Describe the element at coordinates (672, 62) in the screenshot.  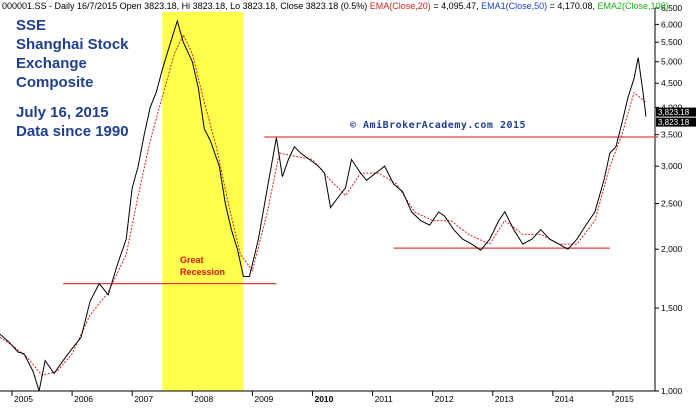
I see `y-tick-label: 5,000` at that location.